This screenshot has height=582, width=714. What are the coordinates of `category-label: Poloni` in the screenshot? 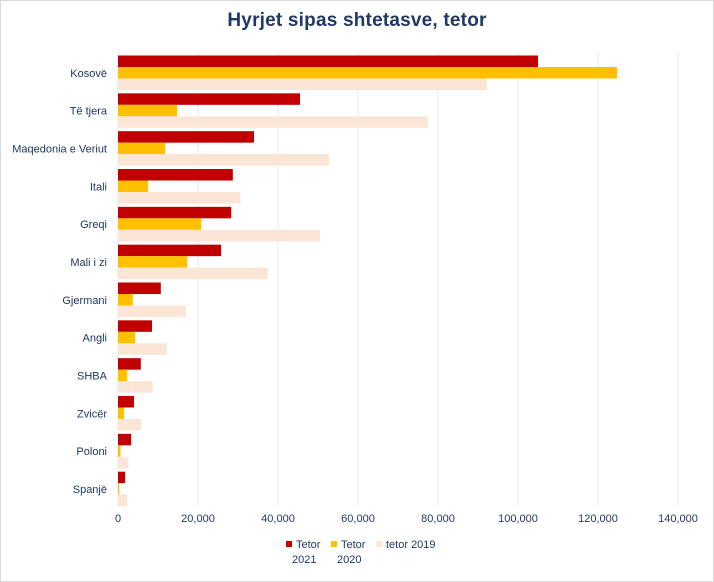 It's located at (91, 452).